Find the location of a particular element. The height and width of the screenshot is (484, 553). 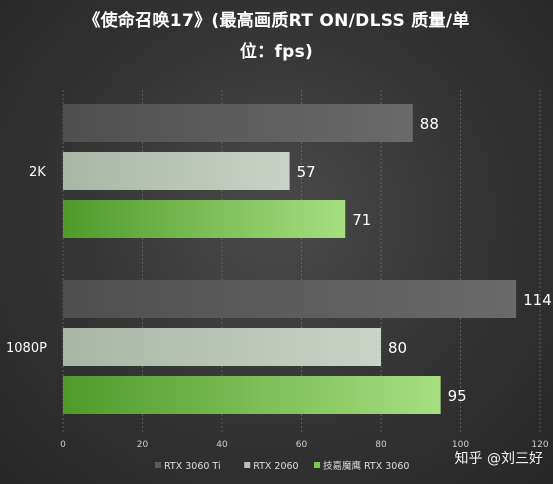

data-label: 80 is located at coordinates (397, 348).